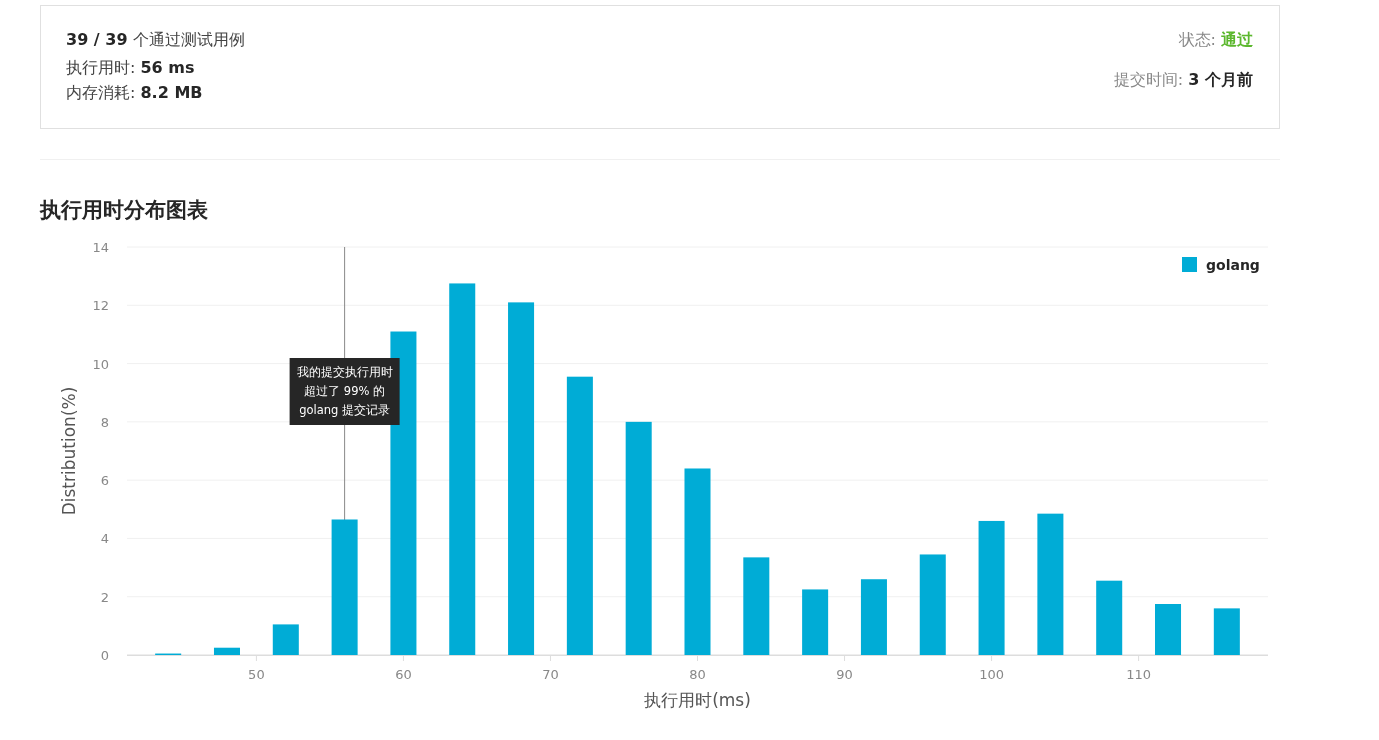  Describe the element at coordinates (155, 39) in the screenshot. I see `text: 39 / 39 个通过测试用例` at that location.